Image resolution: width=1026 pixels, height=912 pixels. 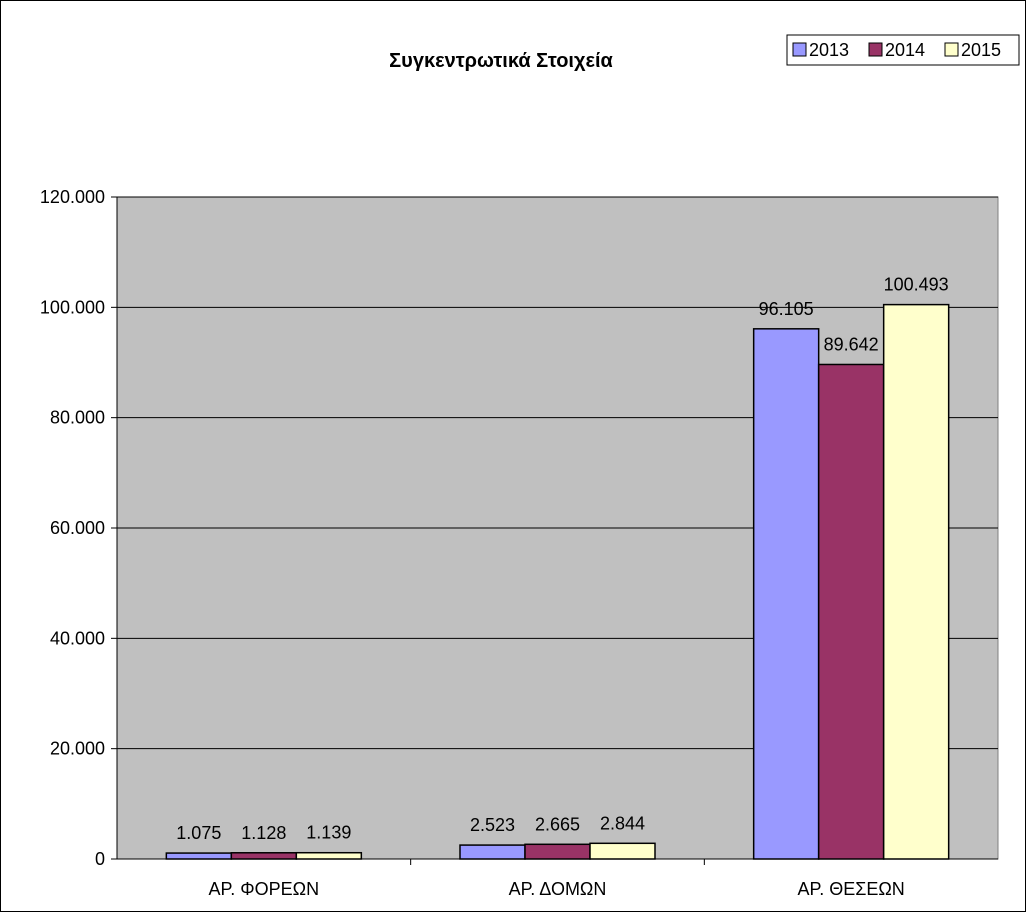 I want to click on x-category-label: ΑΡ. ΦΟΡΕΩΝ, so click(x=264, y=889).